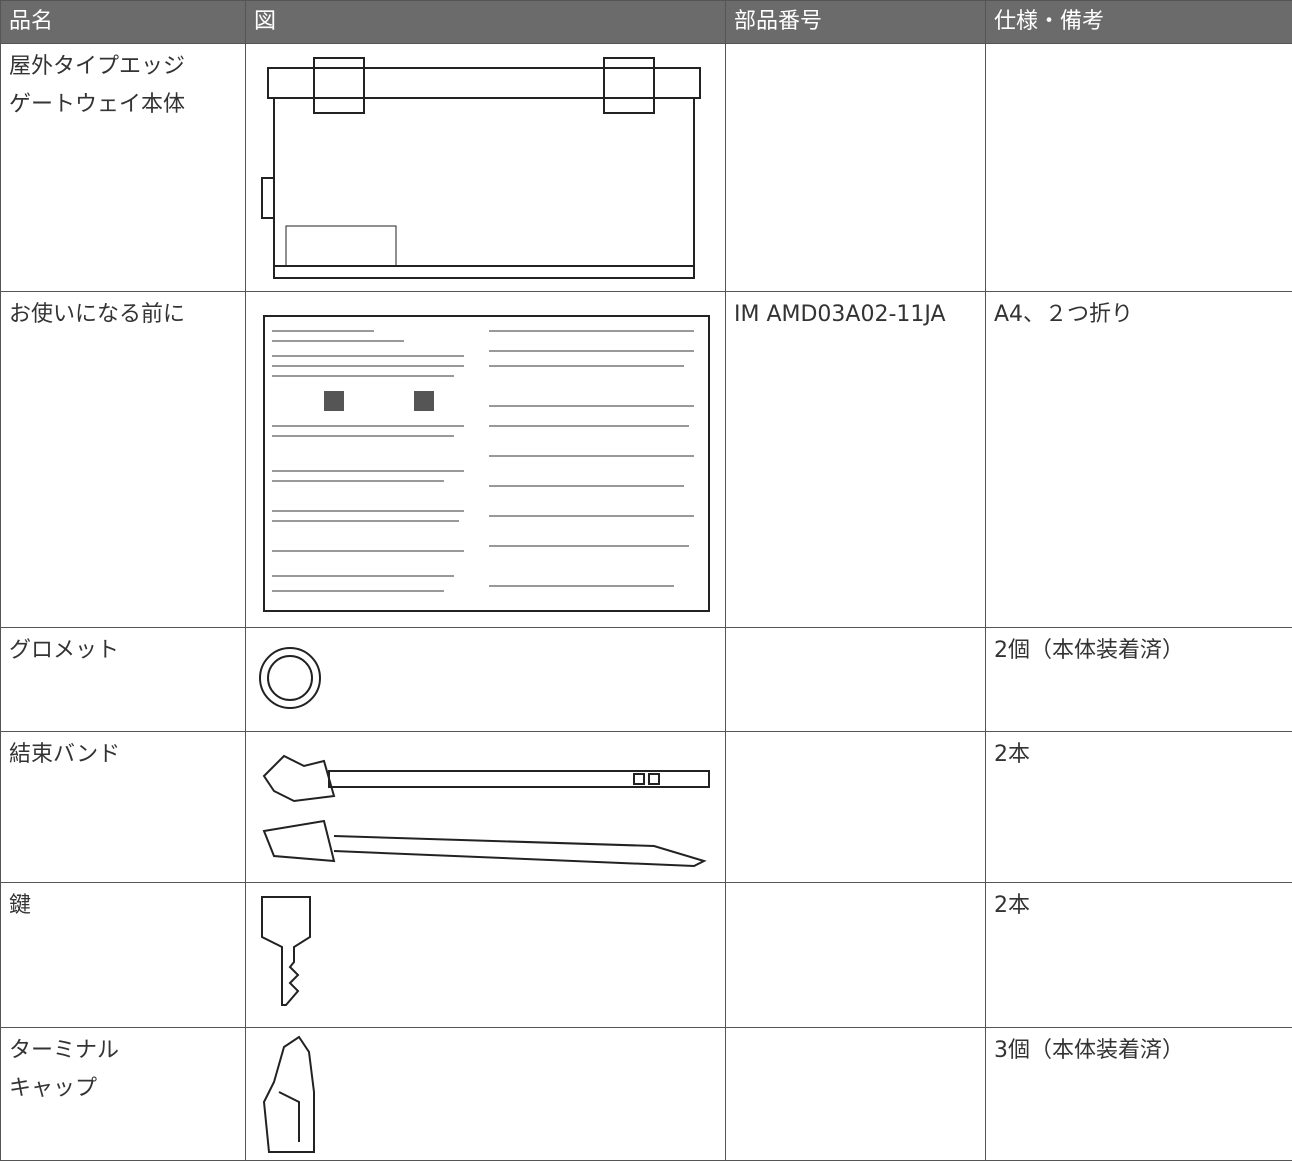 The image size is (1292, 1162). I want to click on header-row: 品名 図 部品番号 仕様・備考, so click(646, 22).